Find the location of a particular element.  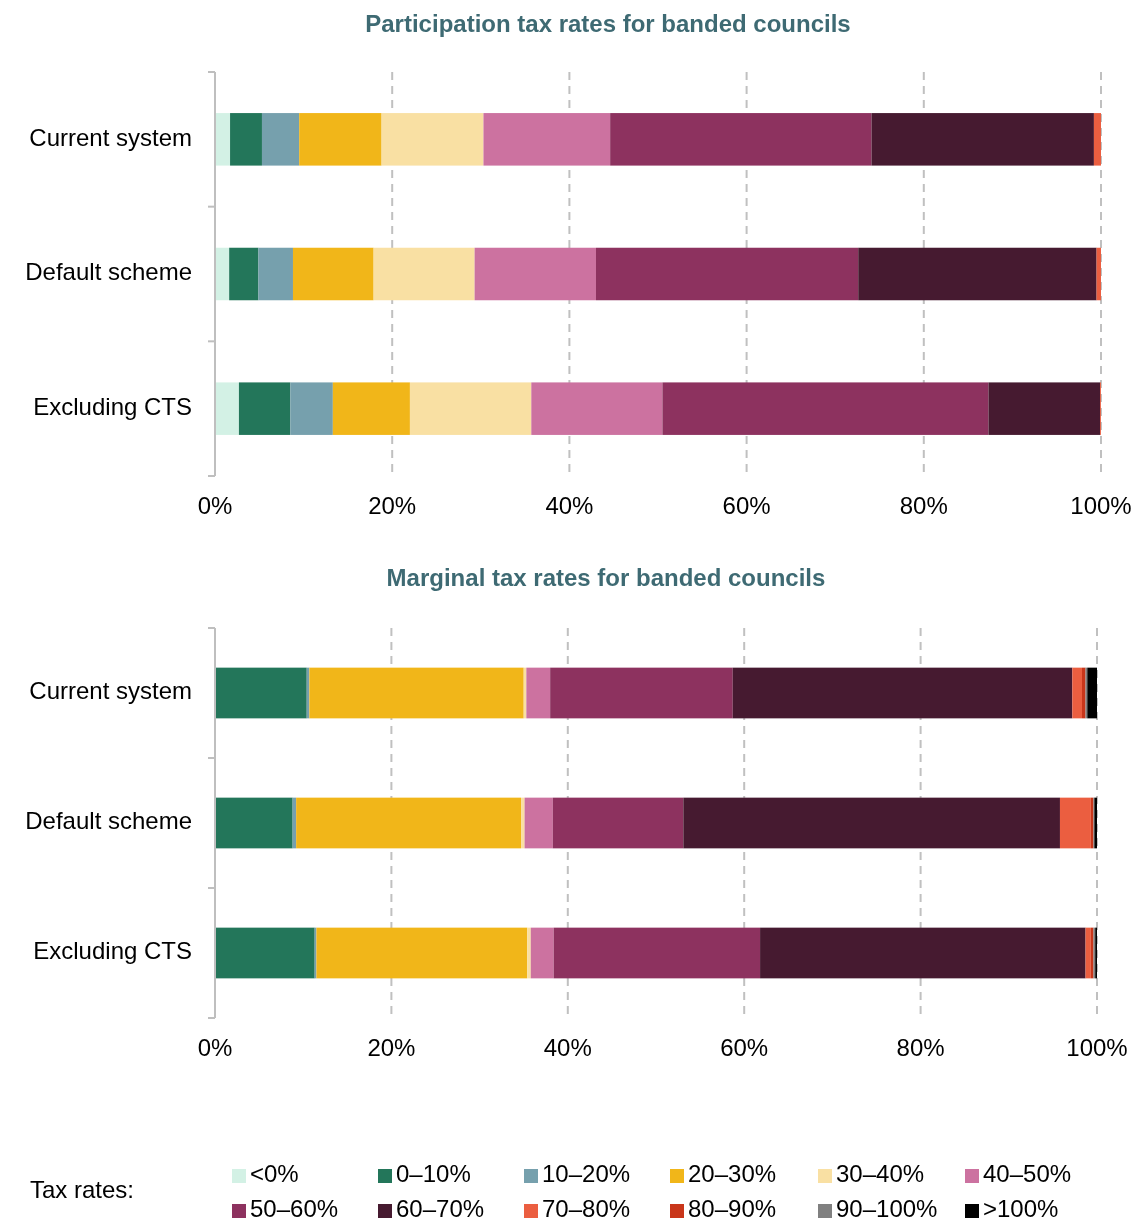

legend-label: 40–50% is located at coordinates (1027, 1174).